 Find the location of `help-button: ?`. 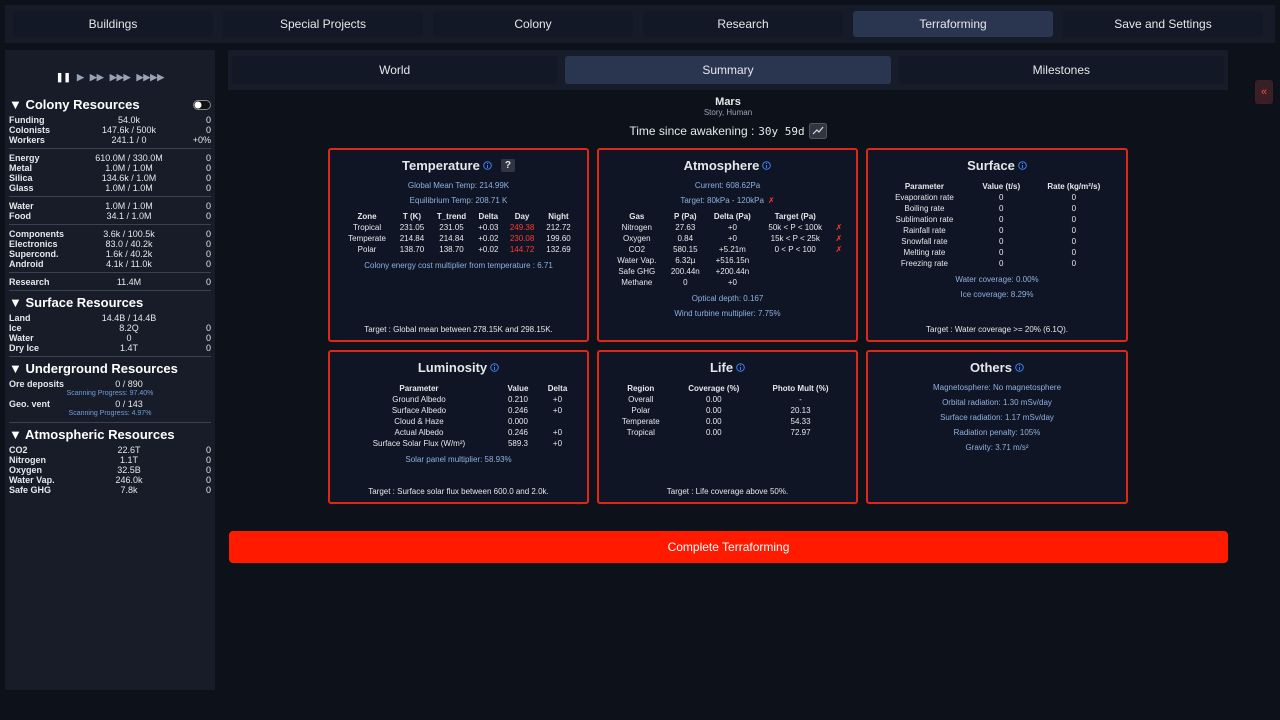

help-button: ? is located at coordinates (507, 165).